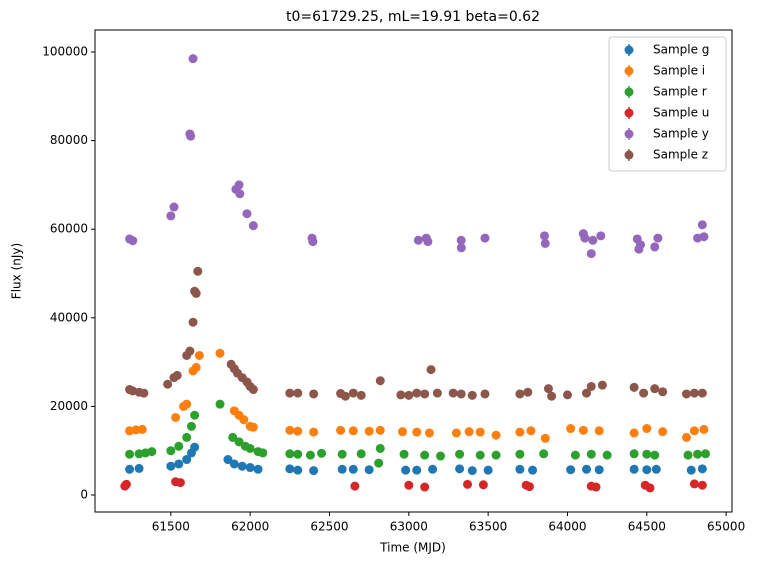 This screenshot has width=757, height=565. Describe the element at coordinates (84, 494) in the screenshot. I see `y-tick-label: 0` at that location.